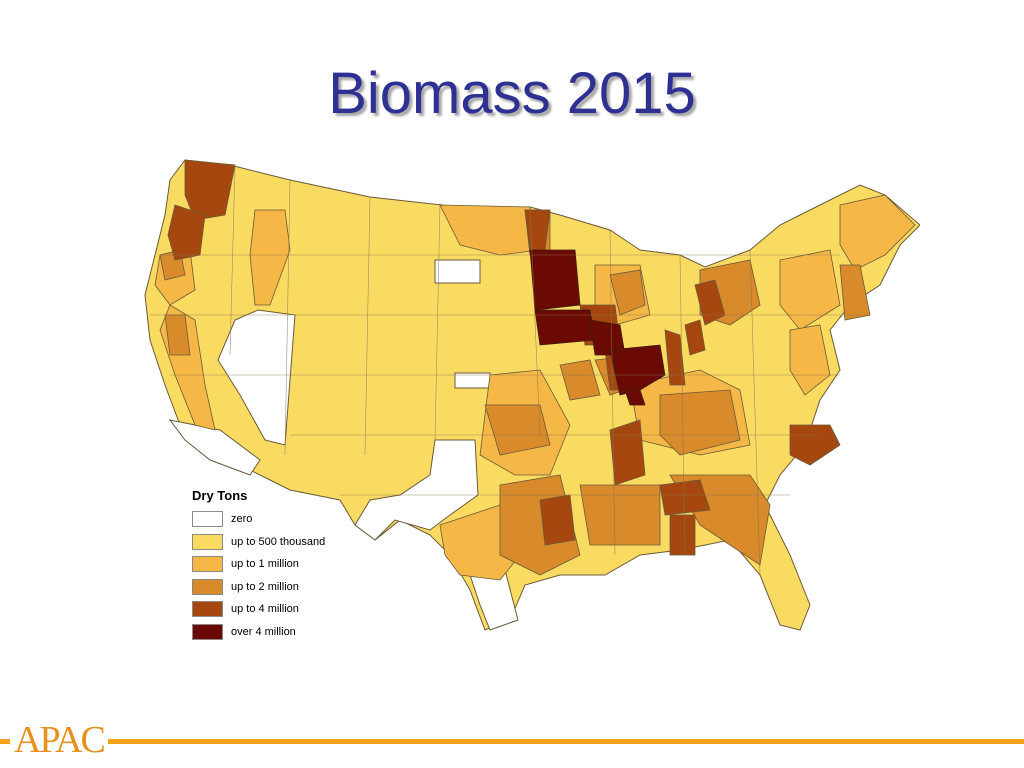 This screenshot has width=1024, height=768. Describe the element at coordinates (416, 490) in the screenshot. I see `zero-region-west-texas` at that location.